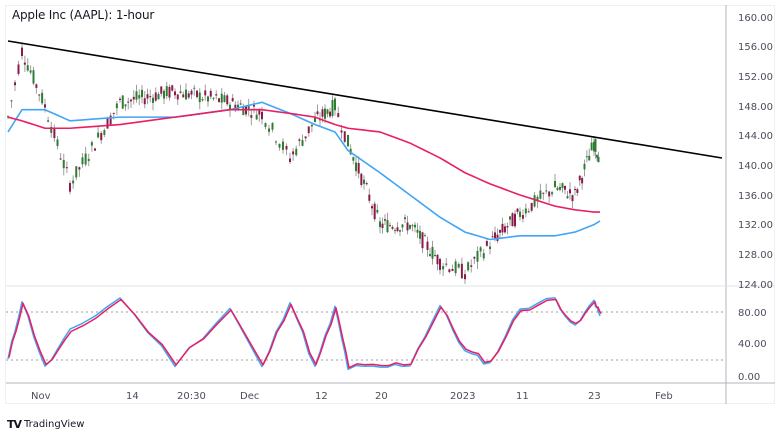  I want to click on price-label: 144.00, so click(755, 136).